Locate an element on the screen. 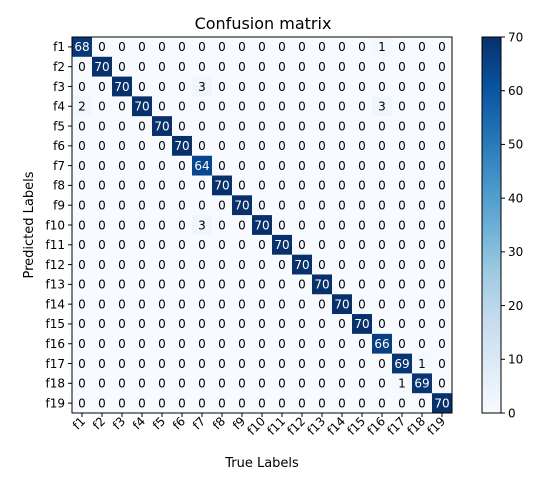 This screenshot has height=478, width=550. y-tick-label: f17 is located at coordinates (56, 364).